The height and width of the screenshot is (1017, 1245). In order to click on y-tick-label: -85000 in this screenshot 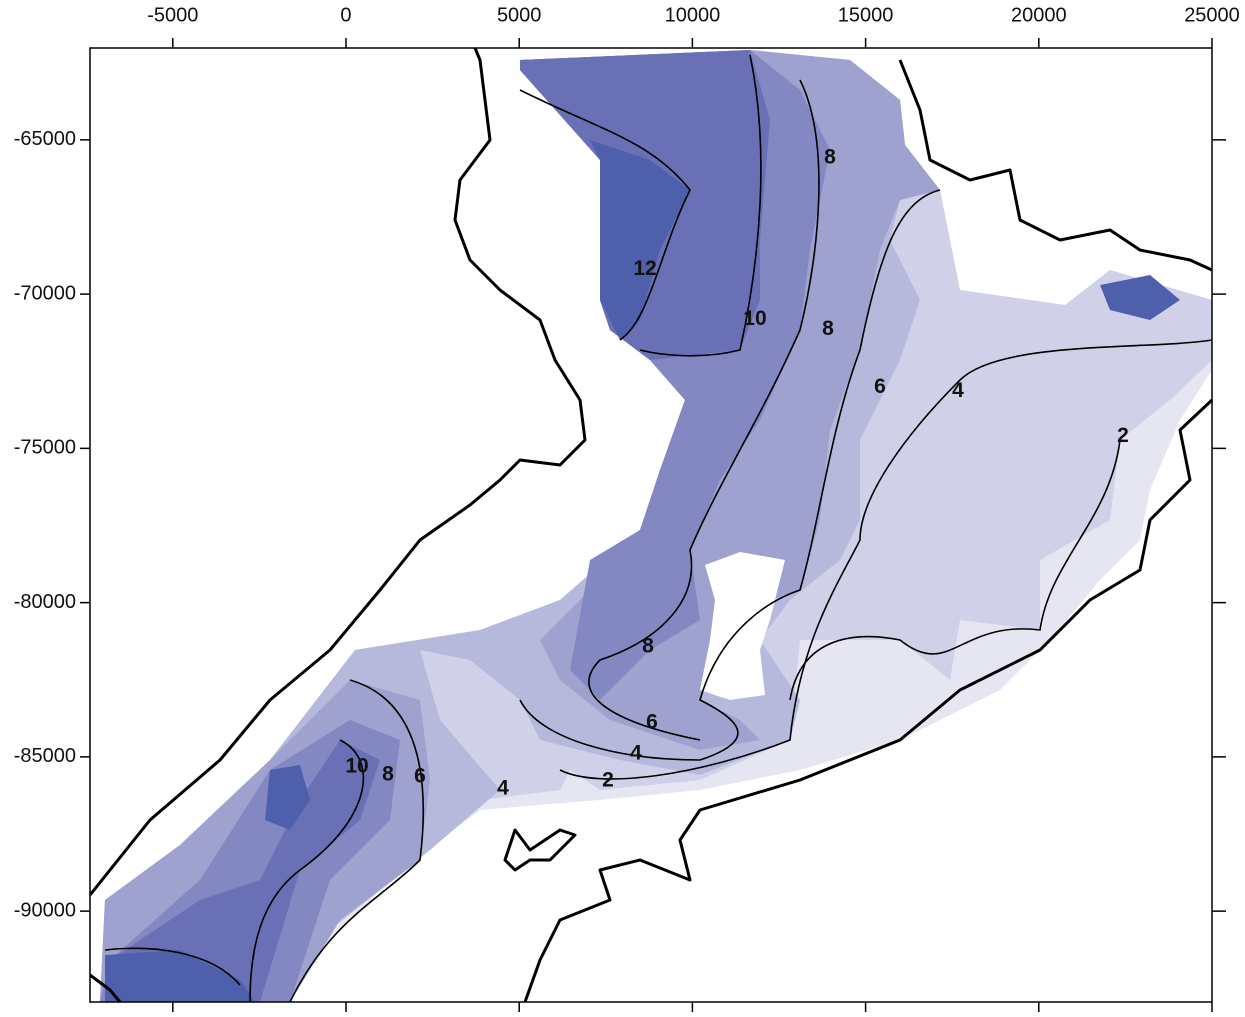, I will do `click(45, 756)`.